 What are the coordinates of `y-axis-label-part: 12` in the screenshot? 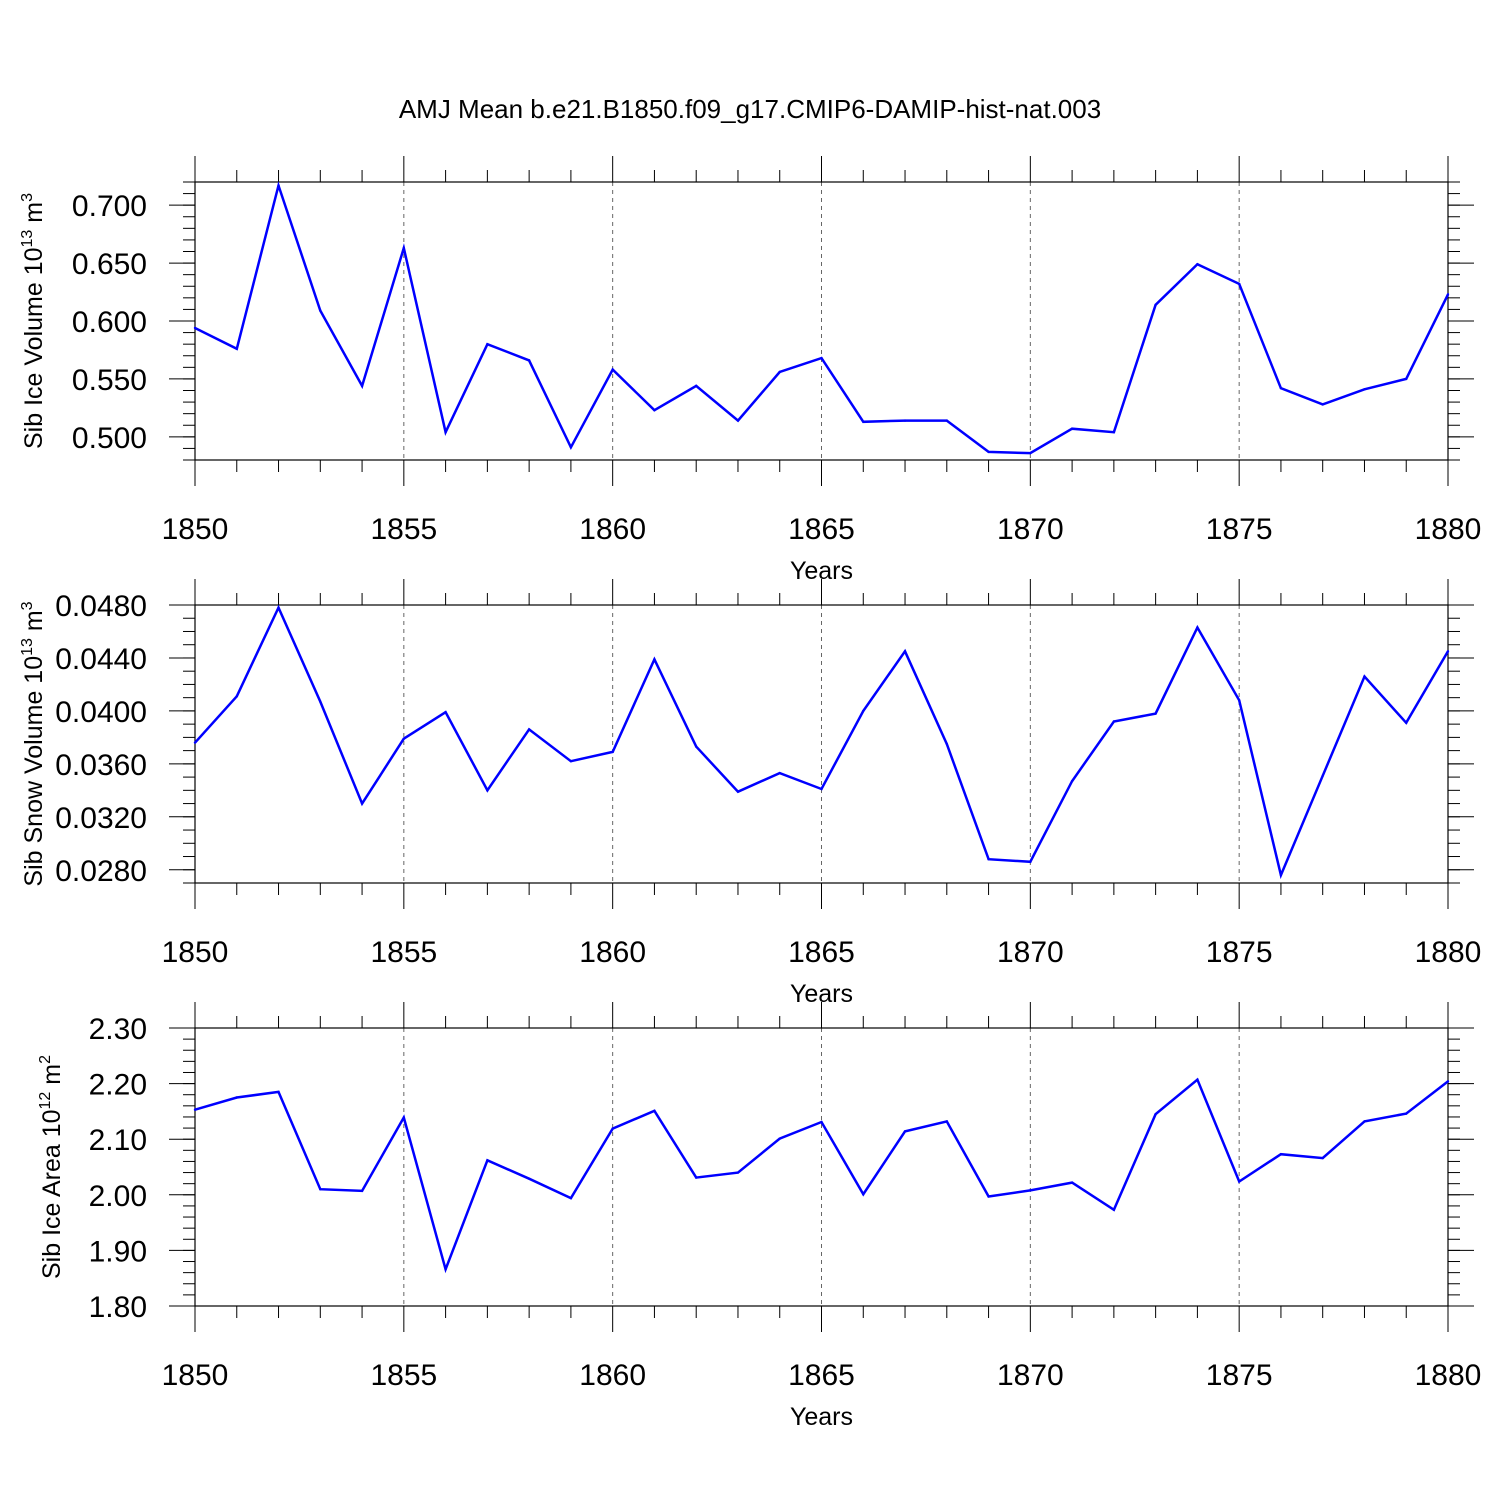 It's located at (45, 1101).